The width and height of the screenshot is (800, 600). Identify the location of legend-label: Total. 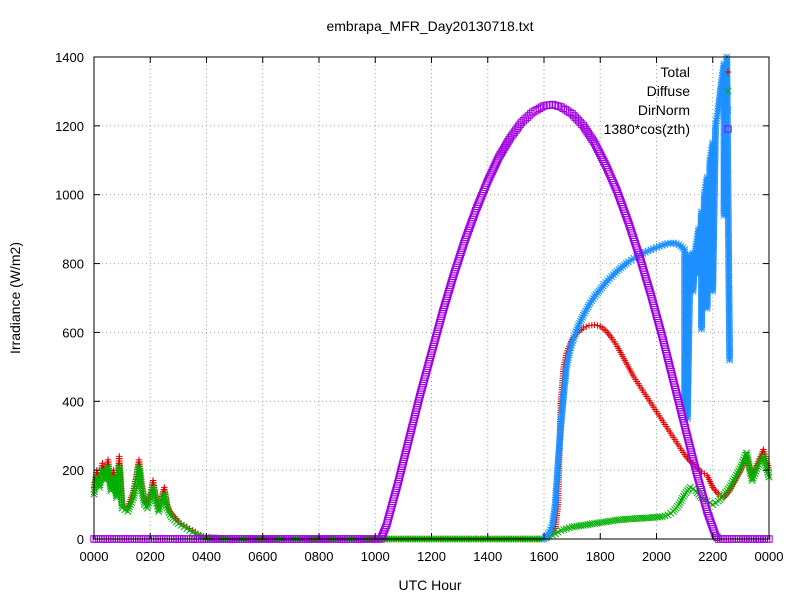
(675, 72).